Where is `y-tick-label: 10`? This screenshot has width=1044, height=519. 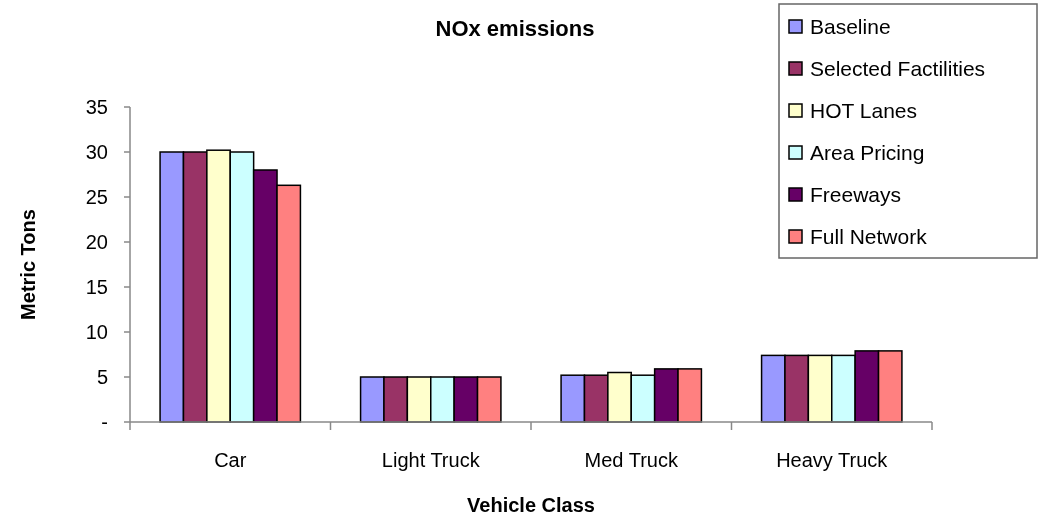 y-tick-label: 10 is located at coordinates (96, 332).